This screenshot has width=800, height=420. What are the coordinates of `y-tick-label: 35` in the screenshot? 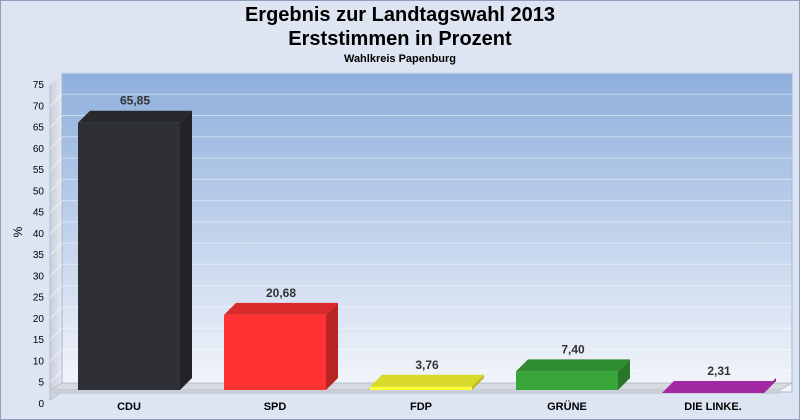 It's located at (39, 255).